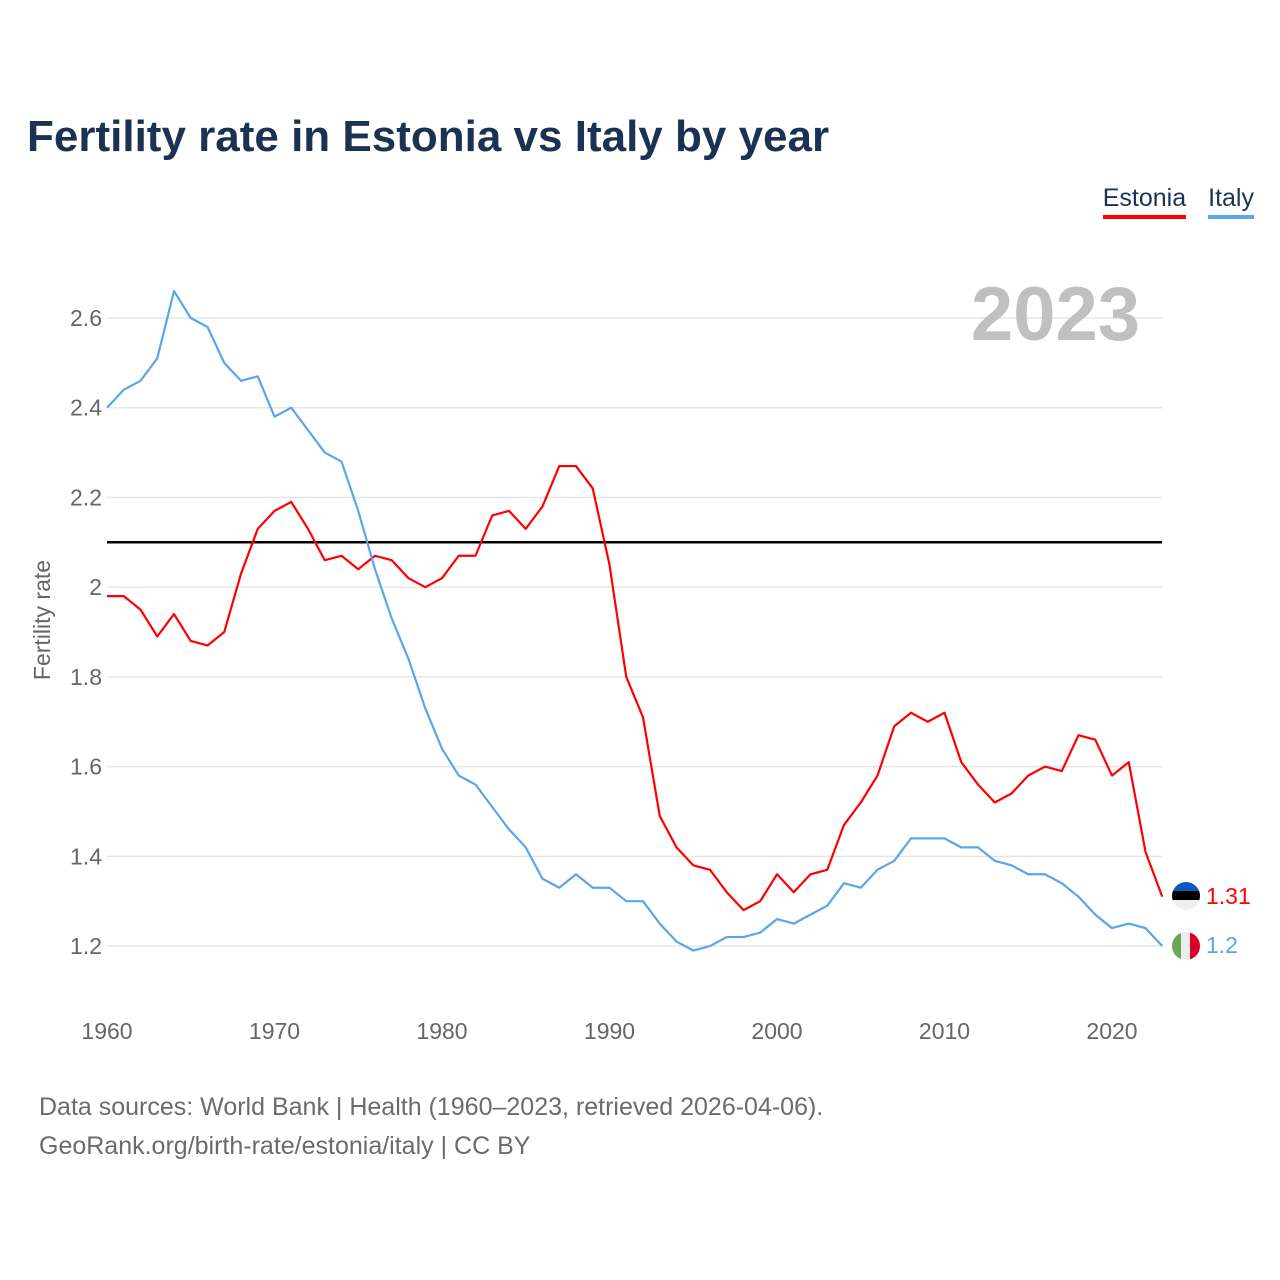  I want to click on x-tick-label: 1970, so click(274, 1031).